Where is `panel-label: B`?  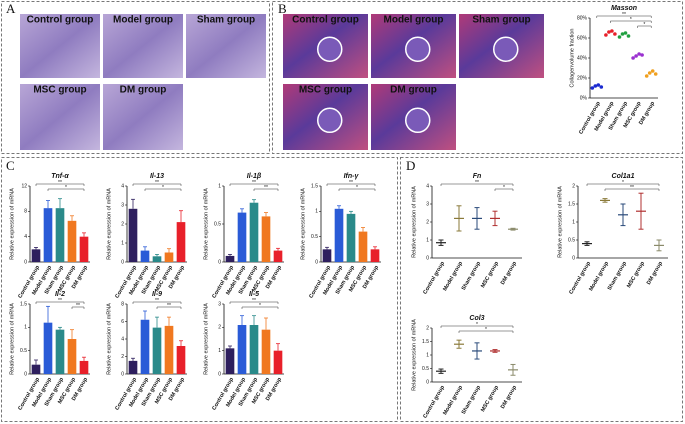
panel-label: B is located at coordinates (282, 8).